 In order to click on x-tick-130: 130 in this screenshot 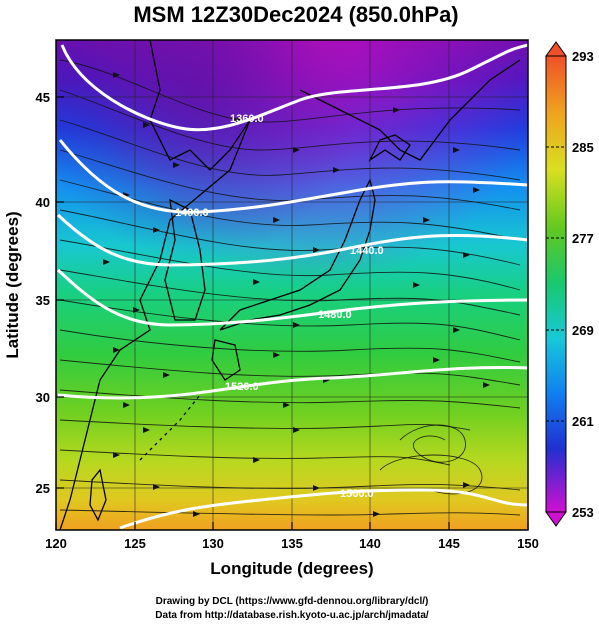, I will do `click(213, 543)`.